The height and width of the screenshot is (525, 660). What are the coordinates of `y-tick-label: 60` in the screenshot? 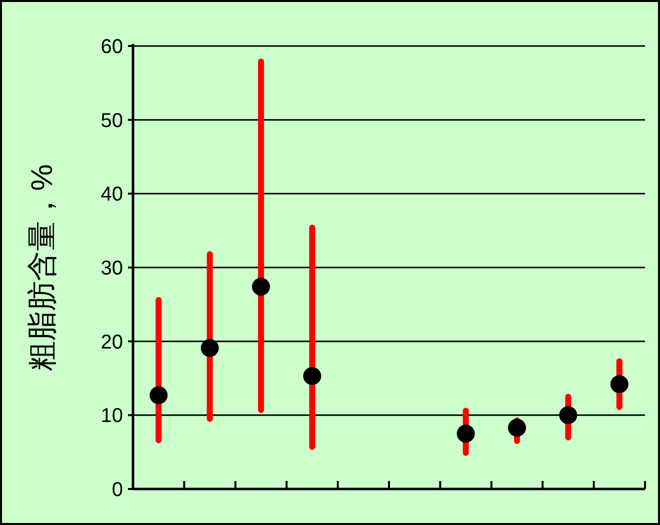 It's located at (111, 47).